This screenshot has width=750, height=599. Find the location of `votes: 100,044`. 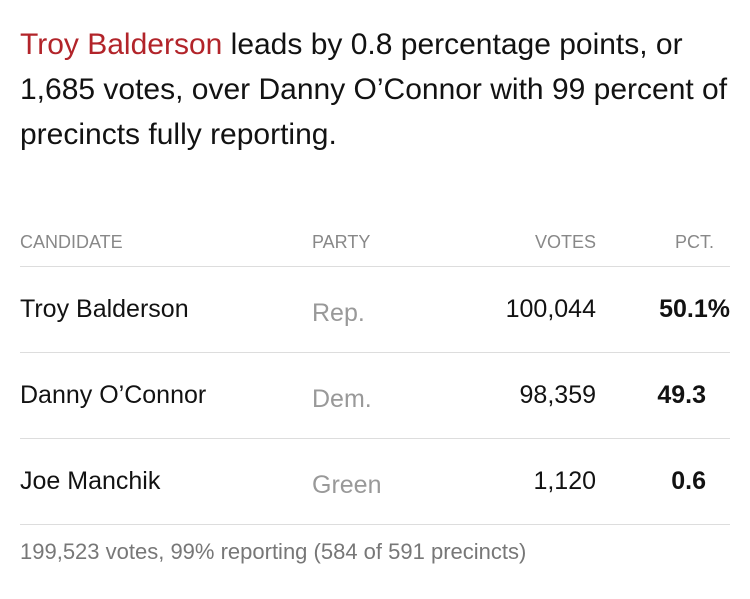

votes: 100,044 is located at coordinates (550, 309).